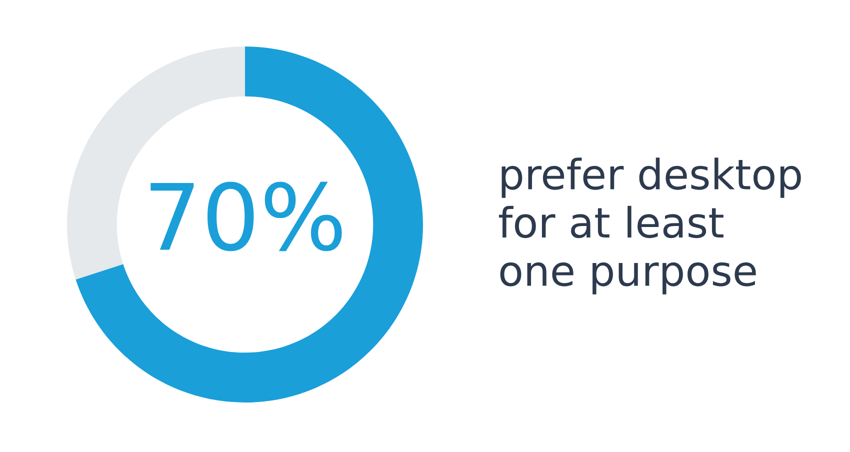  I want to click on text: prefer desktop for at least one purpose, so click(649, 226).